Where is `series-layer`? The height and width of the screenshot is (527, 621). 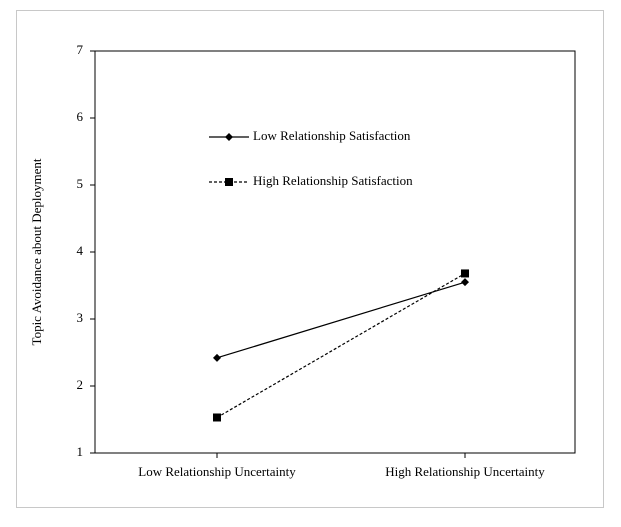
series-layer is located at coordinates (341, 345).